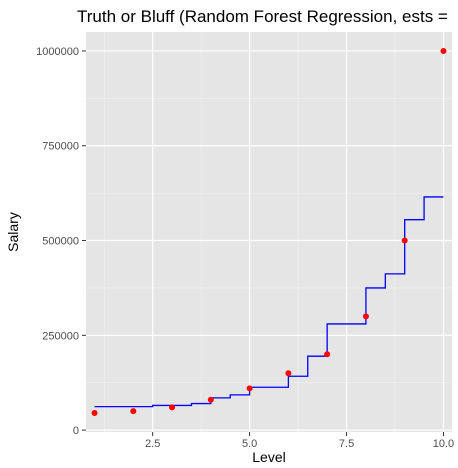 The image size is (458, 468). I want to click on y-tick-label: 0, so click(76, 431).